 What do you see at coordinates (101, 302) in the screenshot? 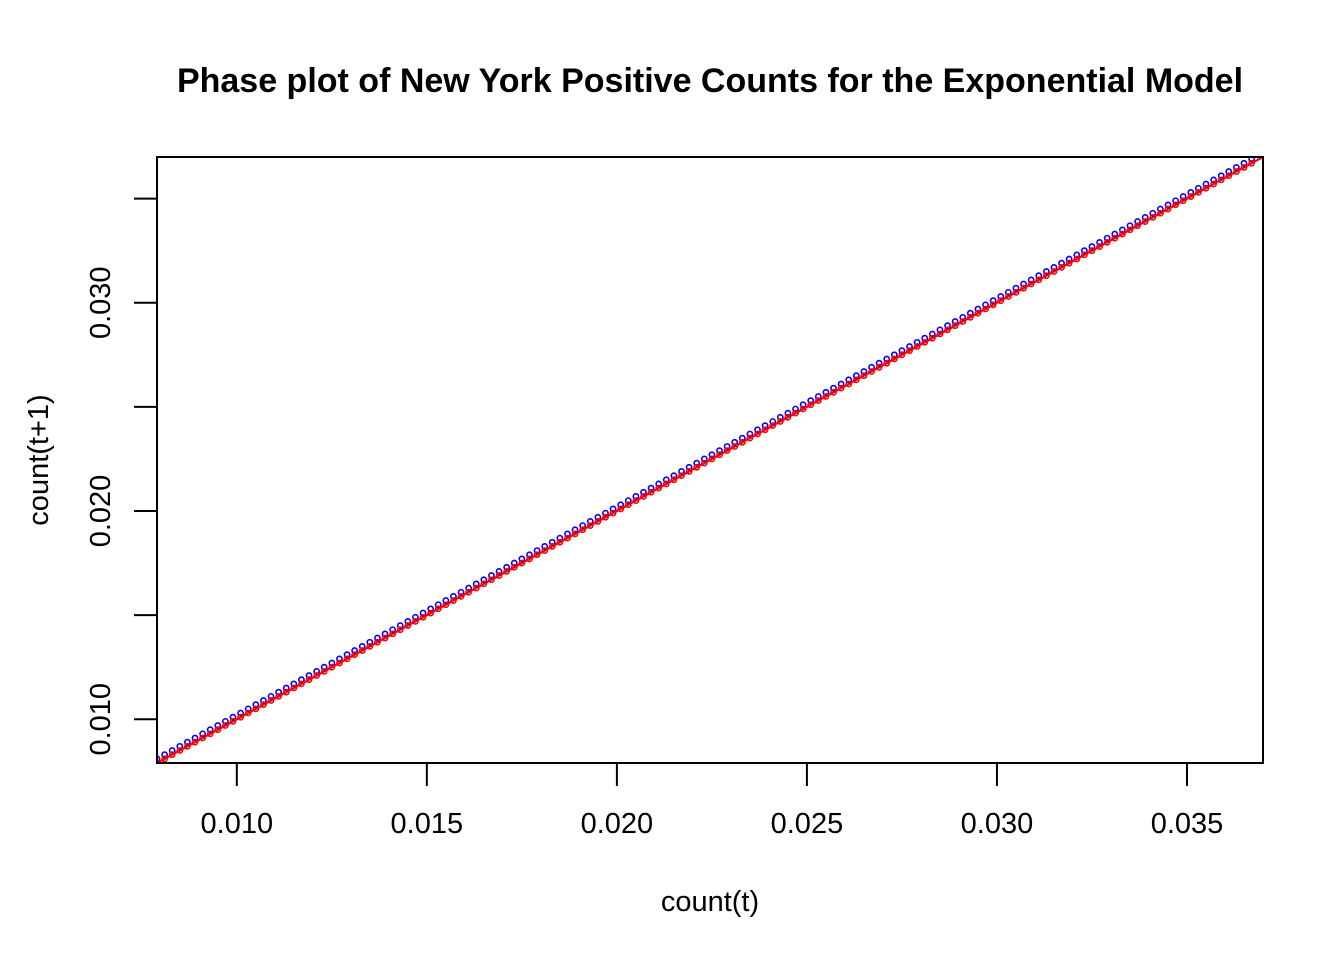
I see `y-tick-label: 0.030` at bounding box center [101, 302].